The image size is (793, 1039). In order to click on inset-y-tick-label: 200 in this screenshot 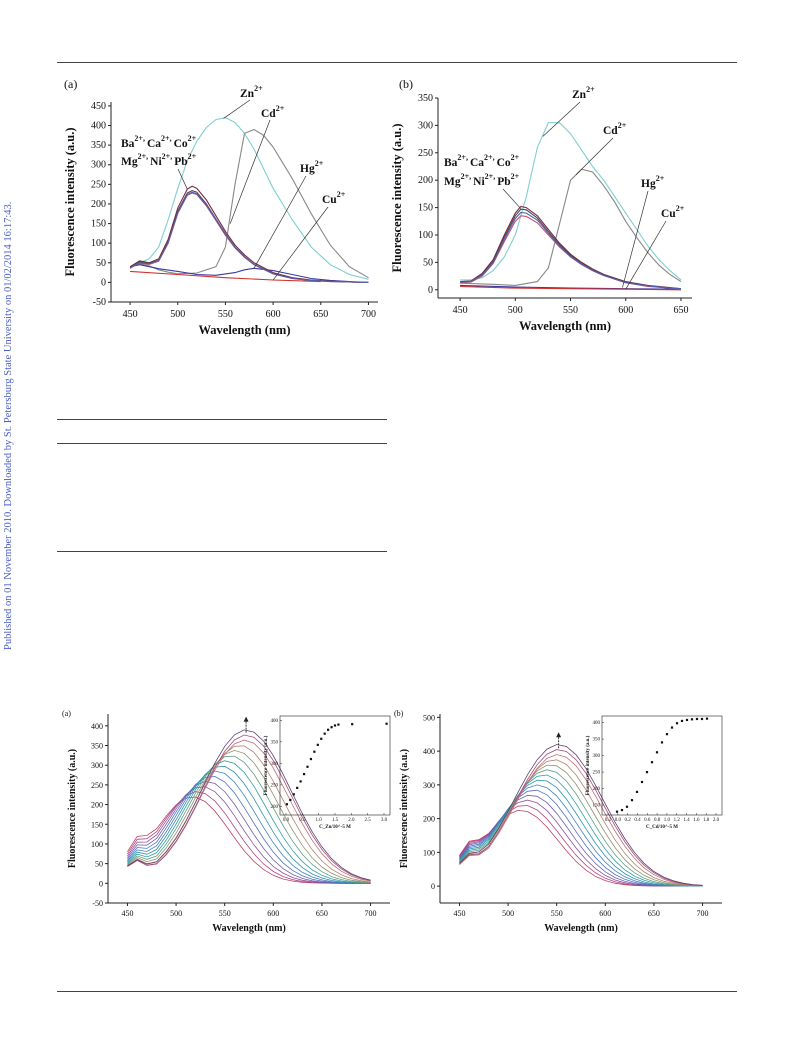, I will do `click(275, 807)`.